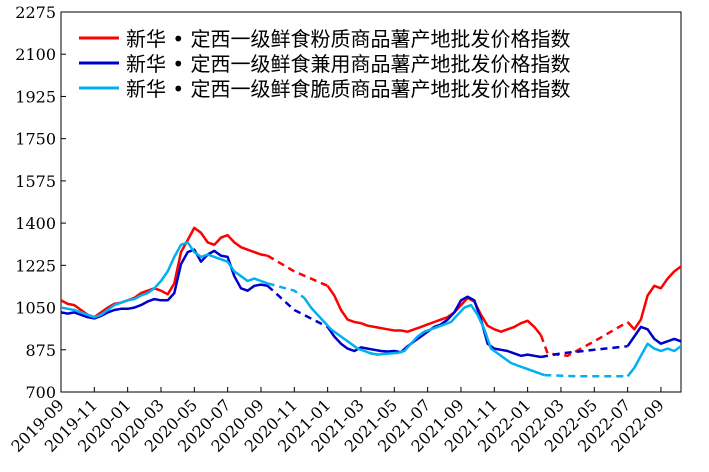 The height and width of the screenshot is (472, 709). I want to click on y-tick-label: 1225, so click(35, 265).